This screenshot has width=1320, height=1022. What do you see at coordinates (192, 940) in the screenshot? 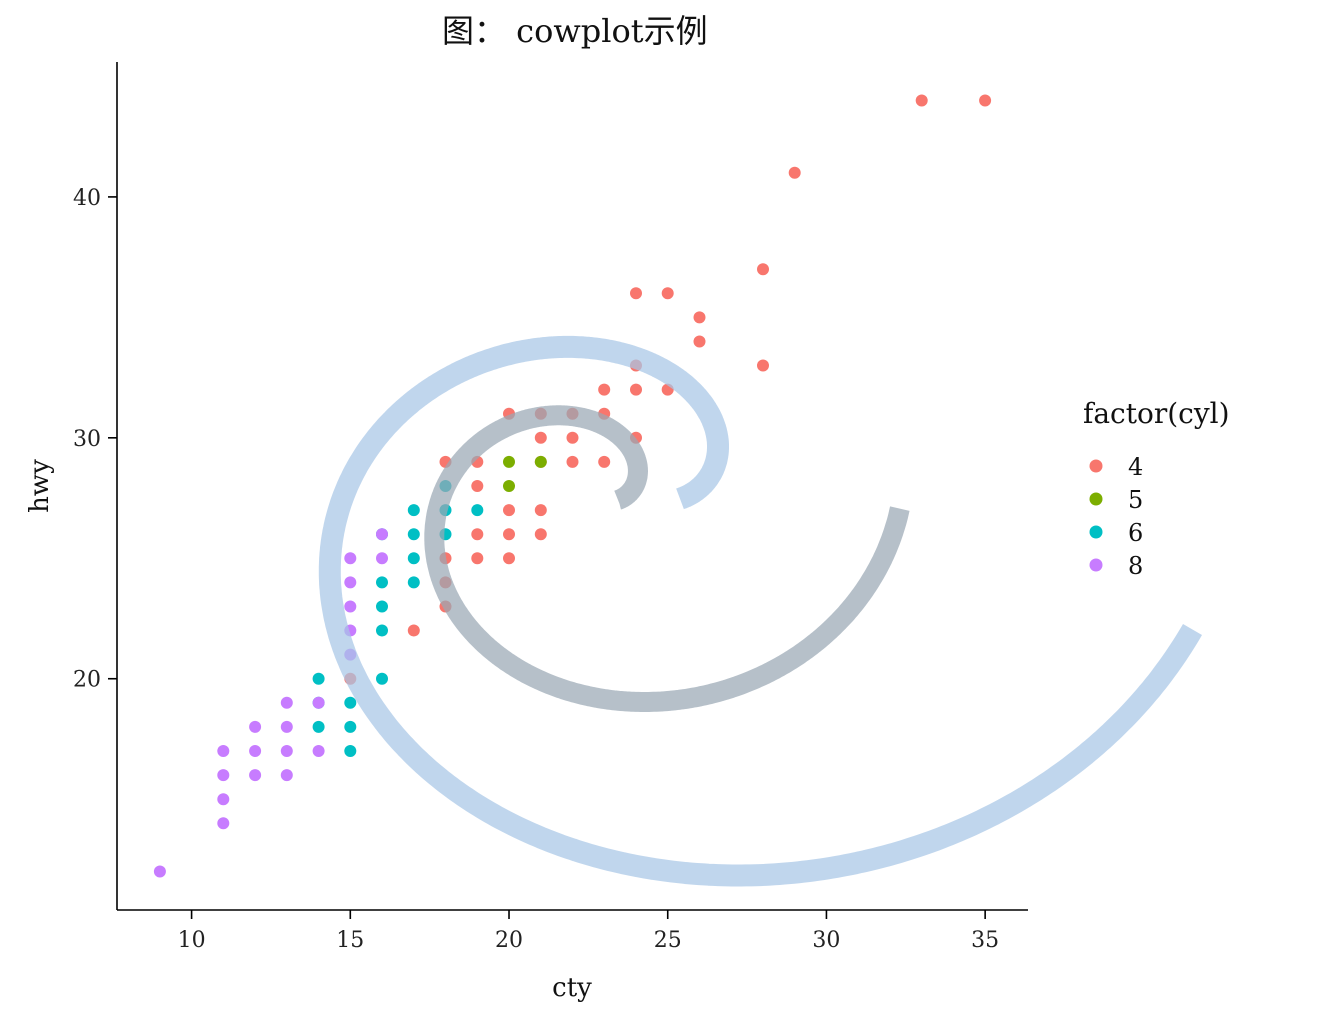
I see `x-tick-label: 10` at bounding box center [192, 940].